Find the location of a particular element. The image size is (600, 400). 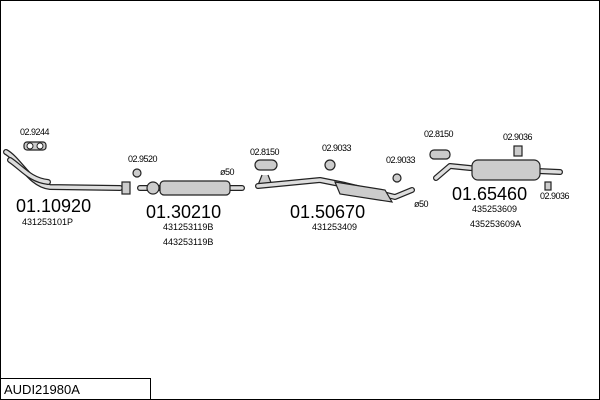

front-pipe is located at coordinates (67, 172).